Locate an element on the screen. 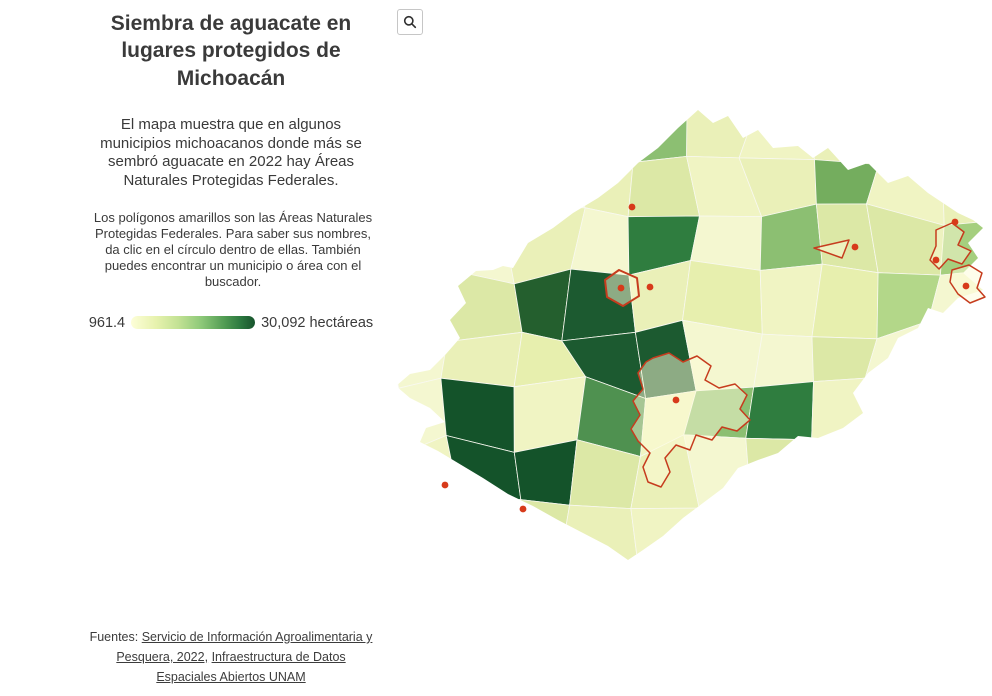  legend-max-label: 30,092 hectáreas is located at coordinates (317, 322).